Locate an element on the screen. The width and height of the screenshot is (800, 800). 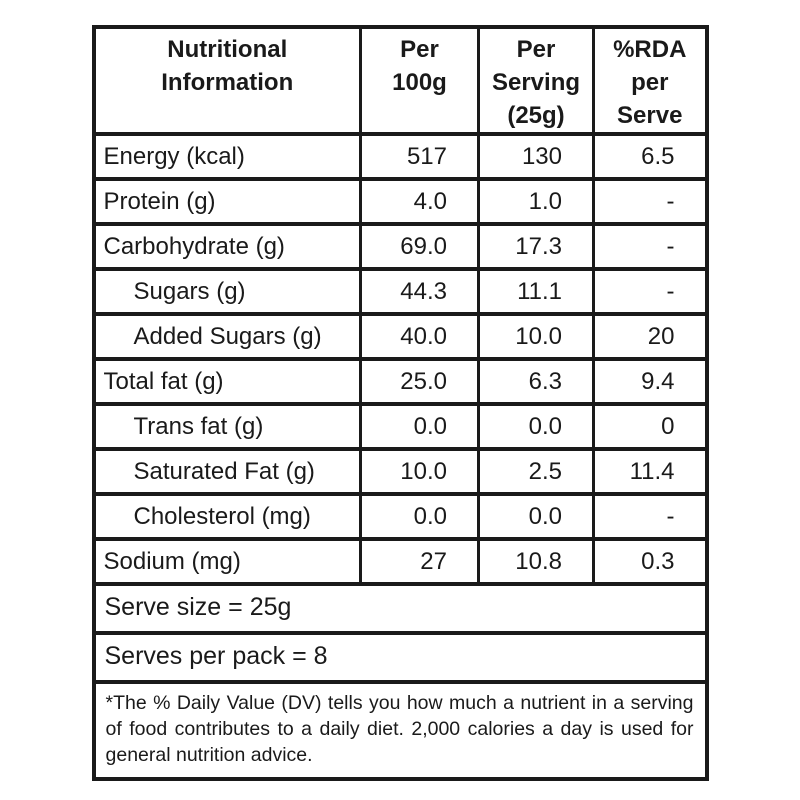
table-row-sugars: Sugars (g) 44.3 11.1 - is located at coordinates (400, 291).